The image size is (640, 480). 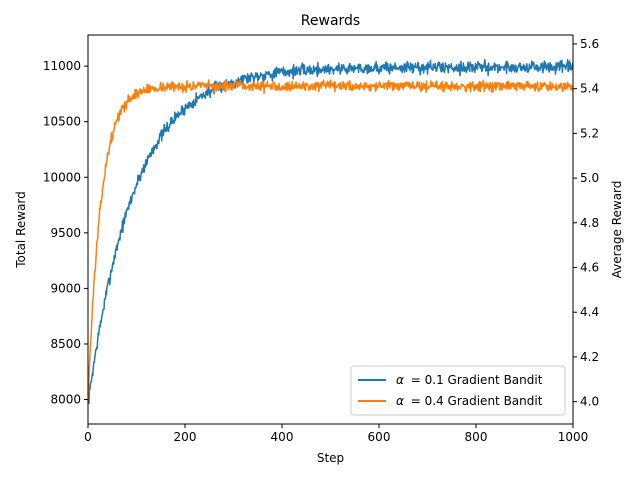 I want to click on left-y-tick-label: 8500, so click(x=65, y=344).